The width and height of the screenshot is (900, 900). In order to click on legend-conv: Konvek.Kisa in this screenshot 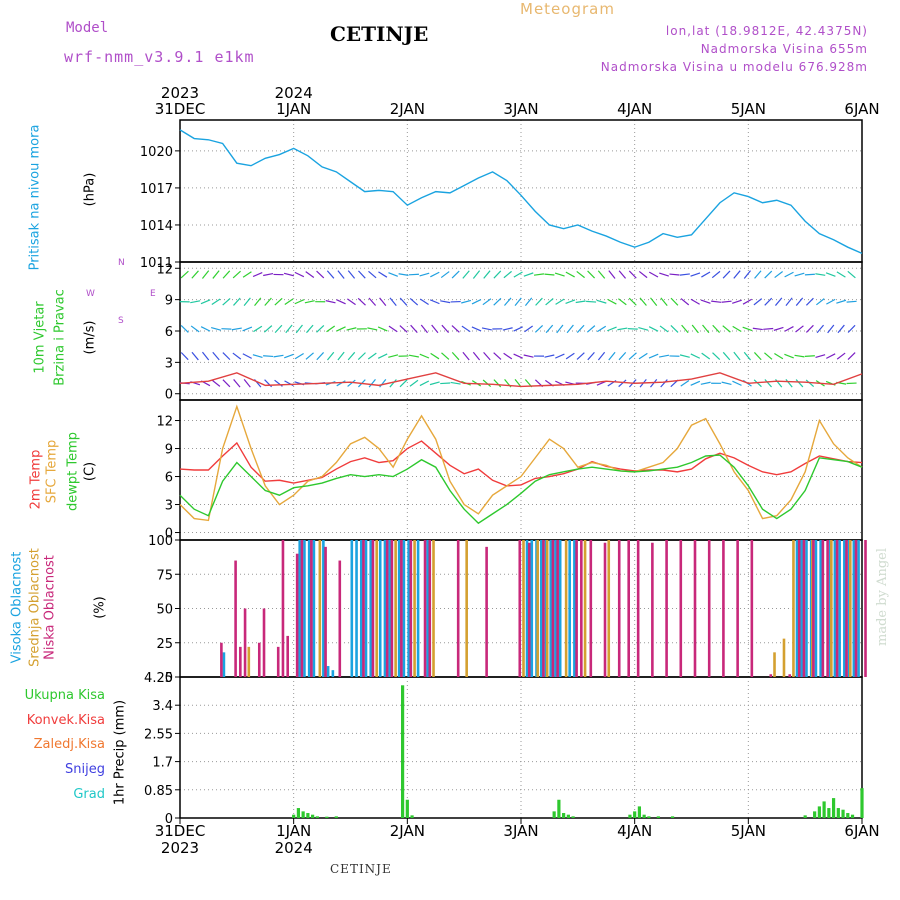, I will do `click(65, 720)`.